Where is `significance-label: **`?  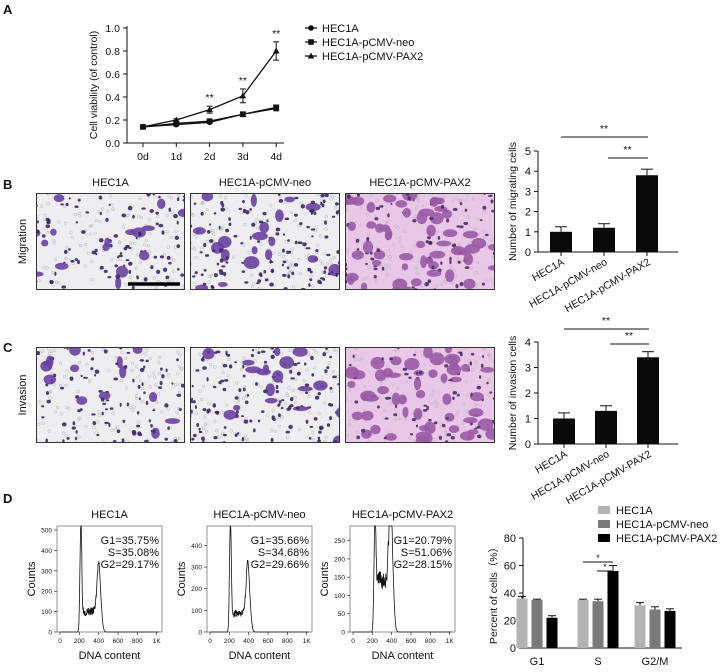 significance-label: ** is located at coordinates (276, 34).